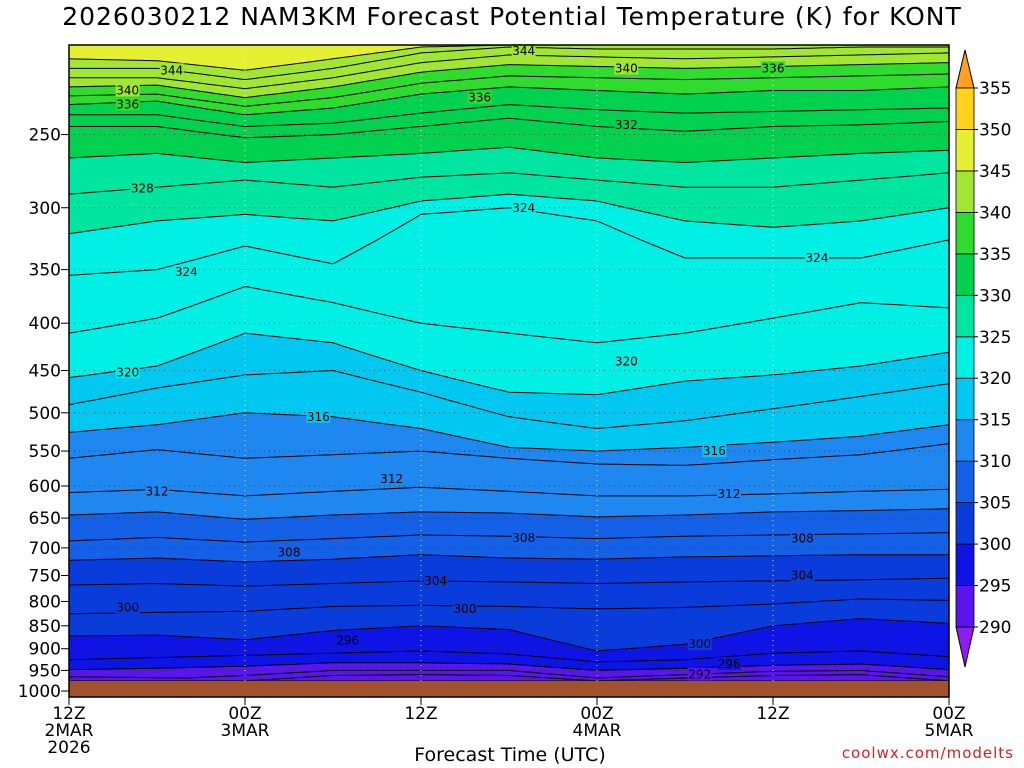 The image size is (1024, 768). I want to click on contour-label-text: 304, so click(802, 576).